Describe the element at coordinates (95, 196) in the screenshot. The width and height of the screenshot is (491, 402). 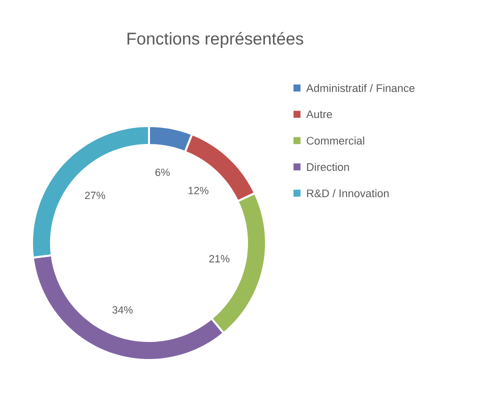
I see `data-label: 27%` at that location.